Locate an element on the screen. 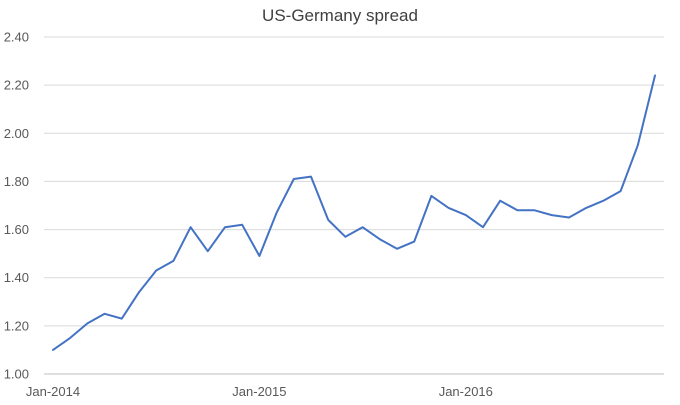 This screenshot has width=680, height=405. y-tick-label: 1.80 is located at coordinates (16, 181).